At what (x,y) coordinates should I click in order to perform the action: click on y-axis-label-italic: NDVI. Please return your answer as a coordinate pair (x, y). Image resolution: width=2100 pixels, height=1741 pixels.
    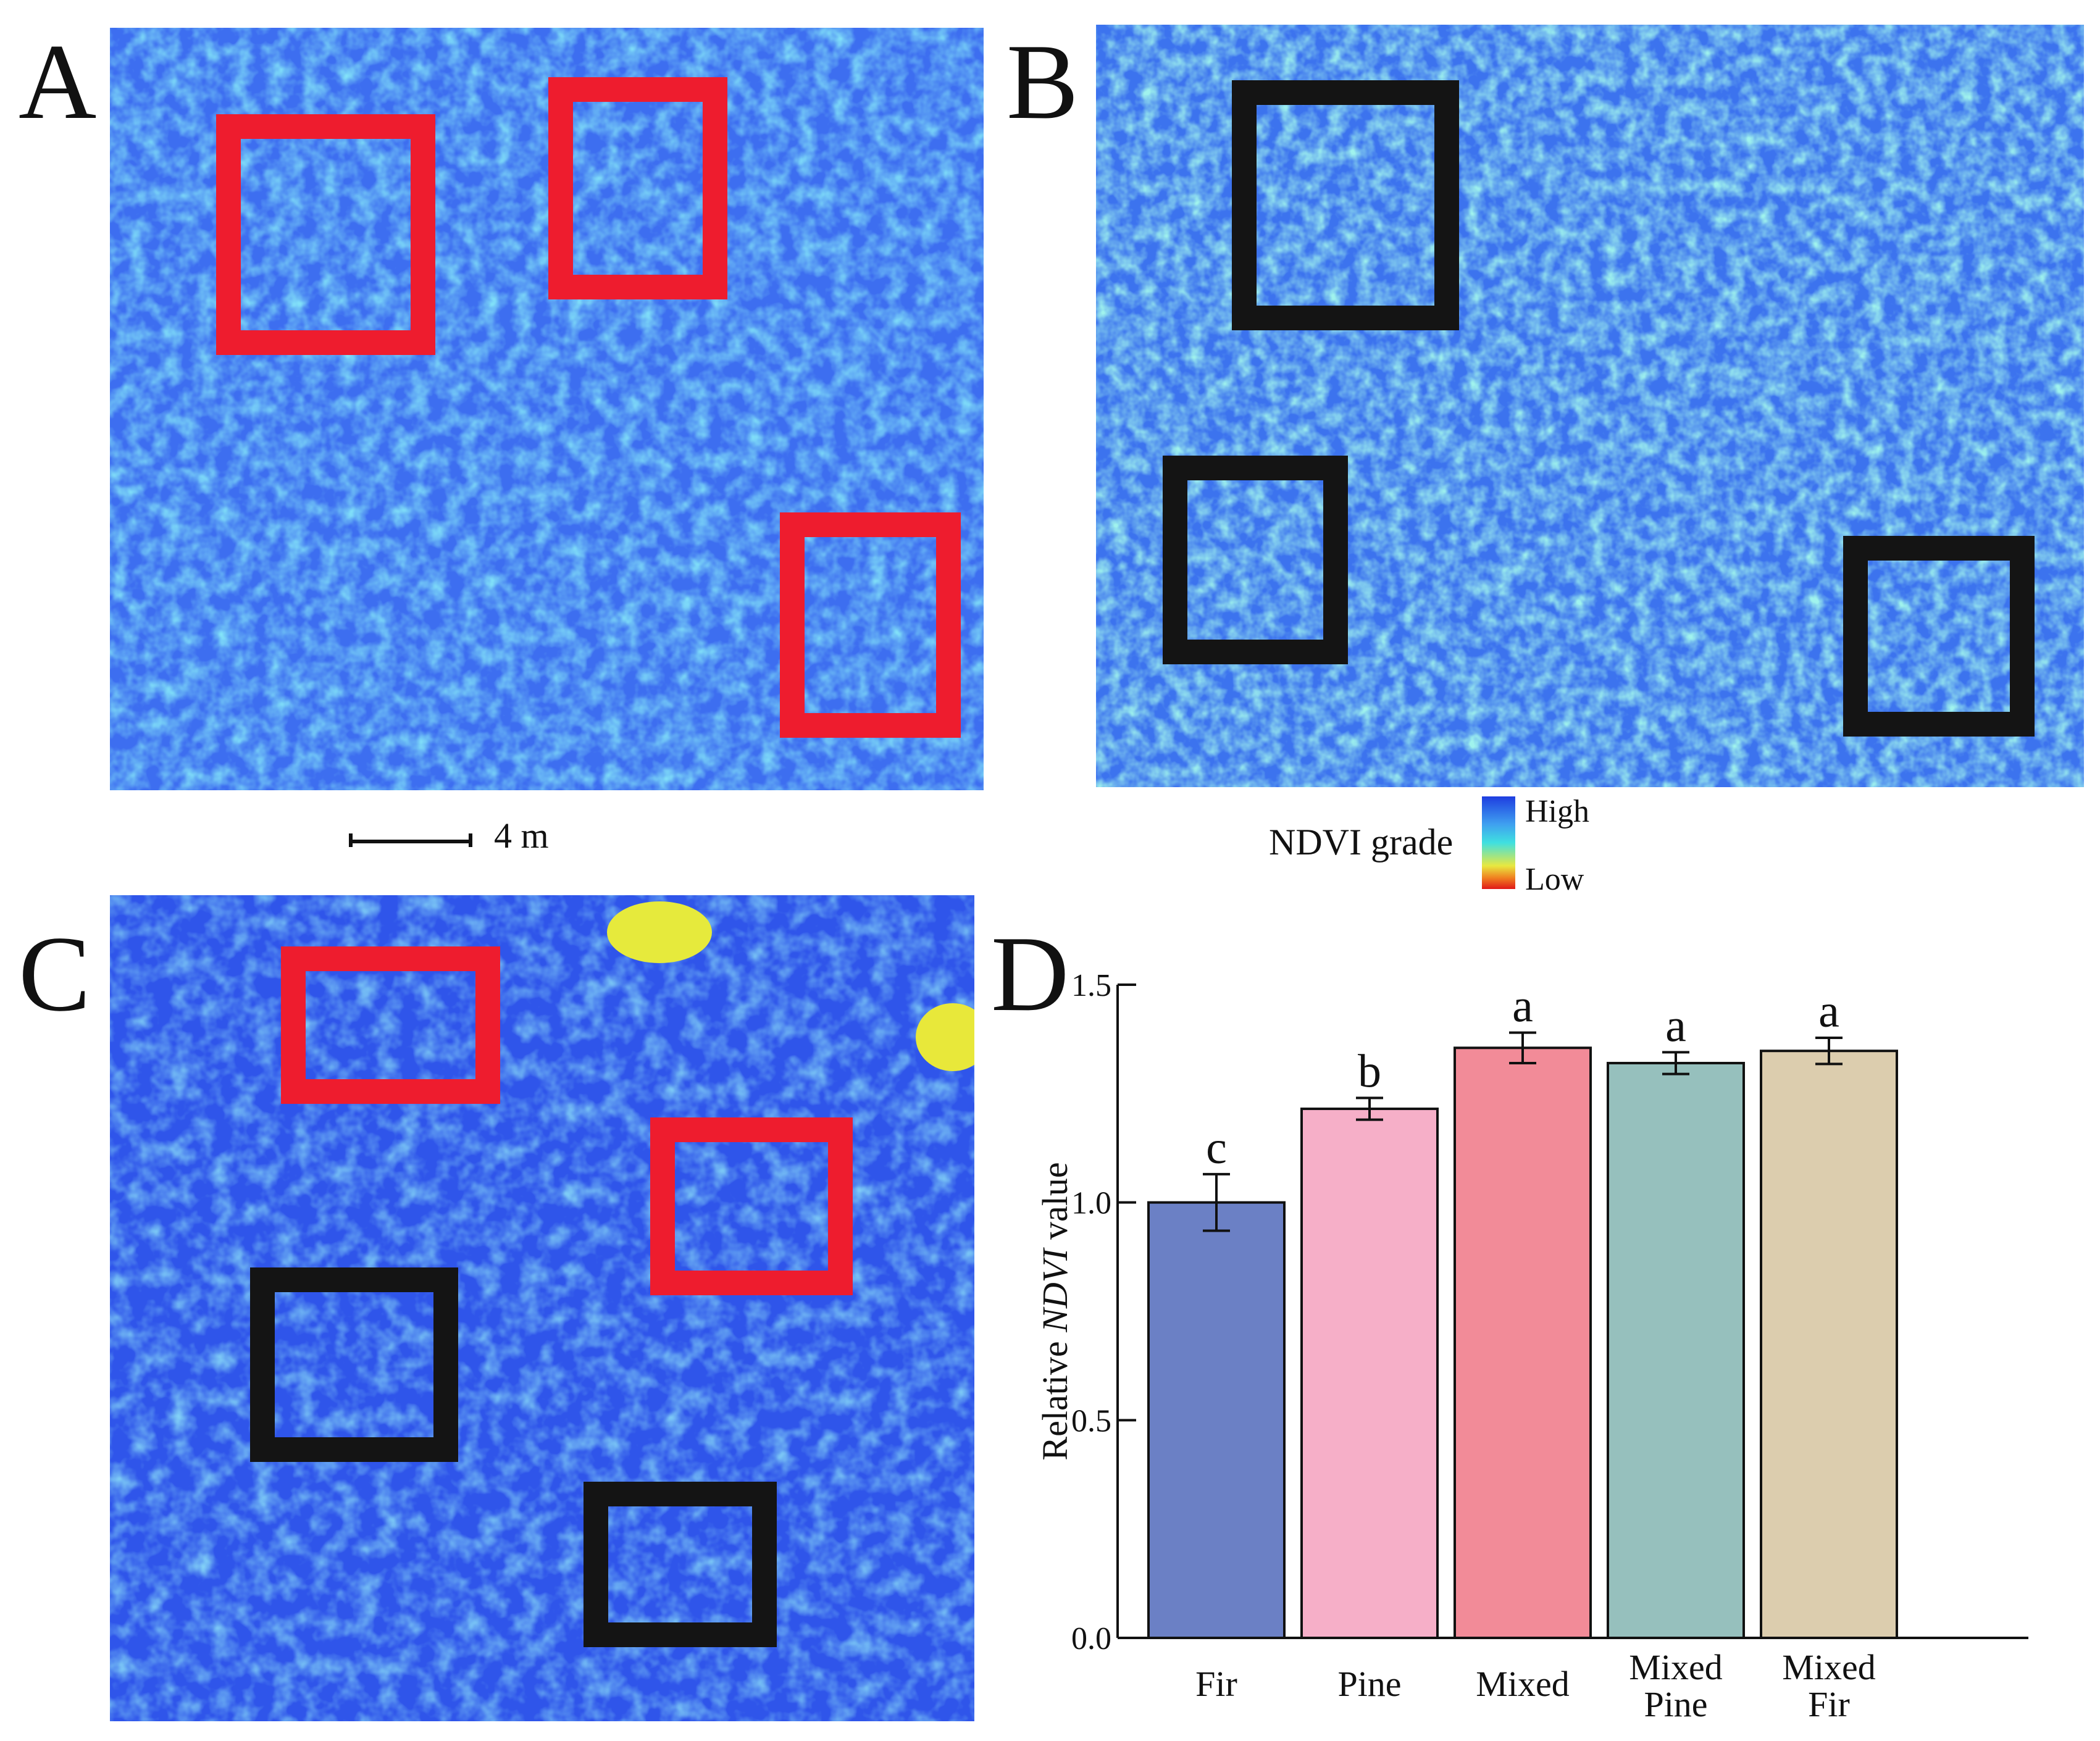
    Looking at the image, I should click on (1055, 1290).